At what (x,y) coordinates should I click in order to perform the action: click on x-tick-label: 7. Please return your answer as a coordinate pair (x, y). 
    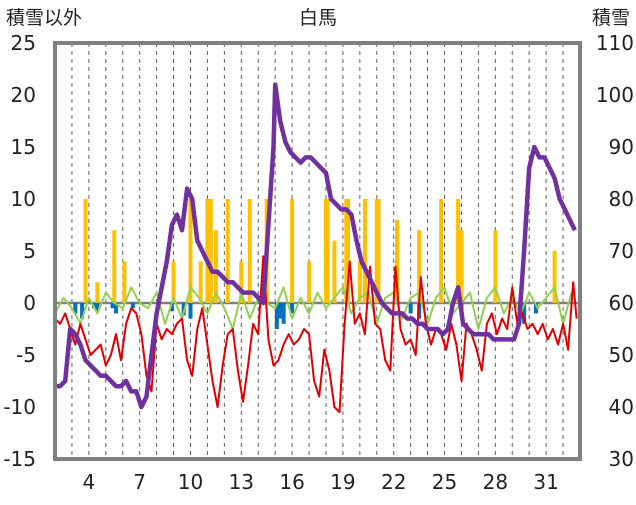
    Looking at the image, I should click on (139, 482).